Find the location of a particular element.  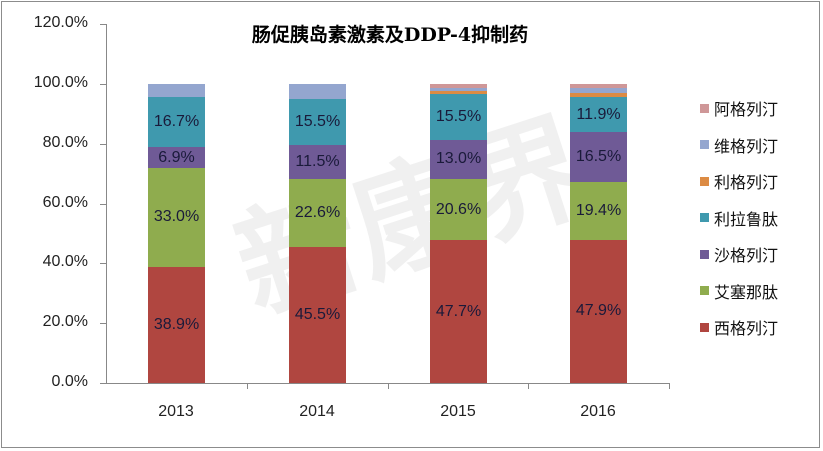

legend-item: 利格列汀 is located at coordinates (760, 181).